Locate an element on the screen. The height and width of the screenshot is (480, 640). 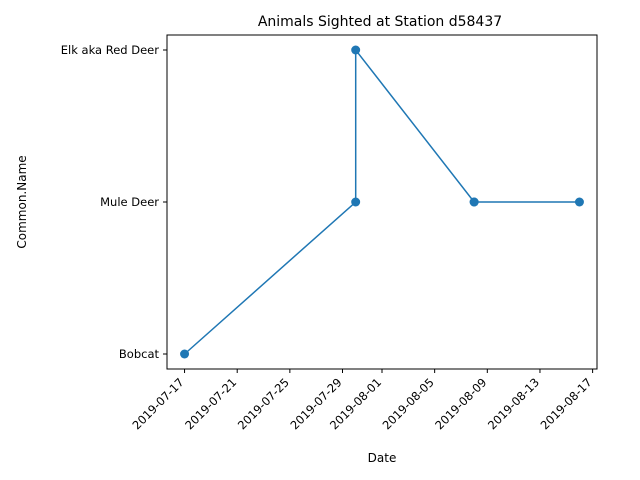
y-tick-label: Mule Deer is located at coordinates (129, 202).